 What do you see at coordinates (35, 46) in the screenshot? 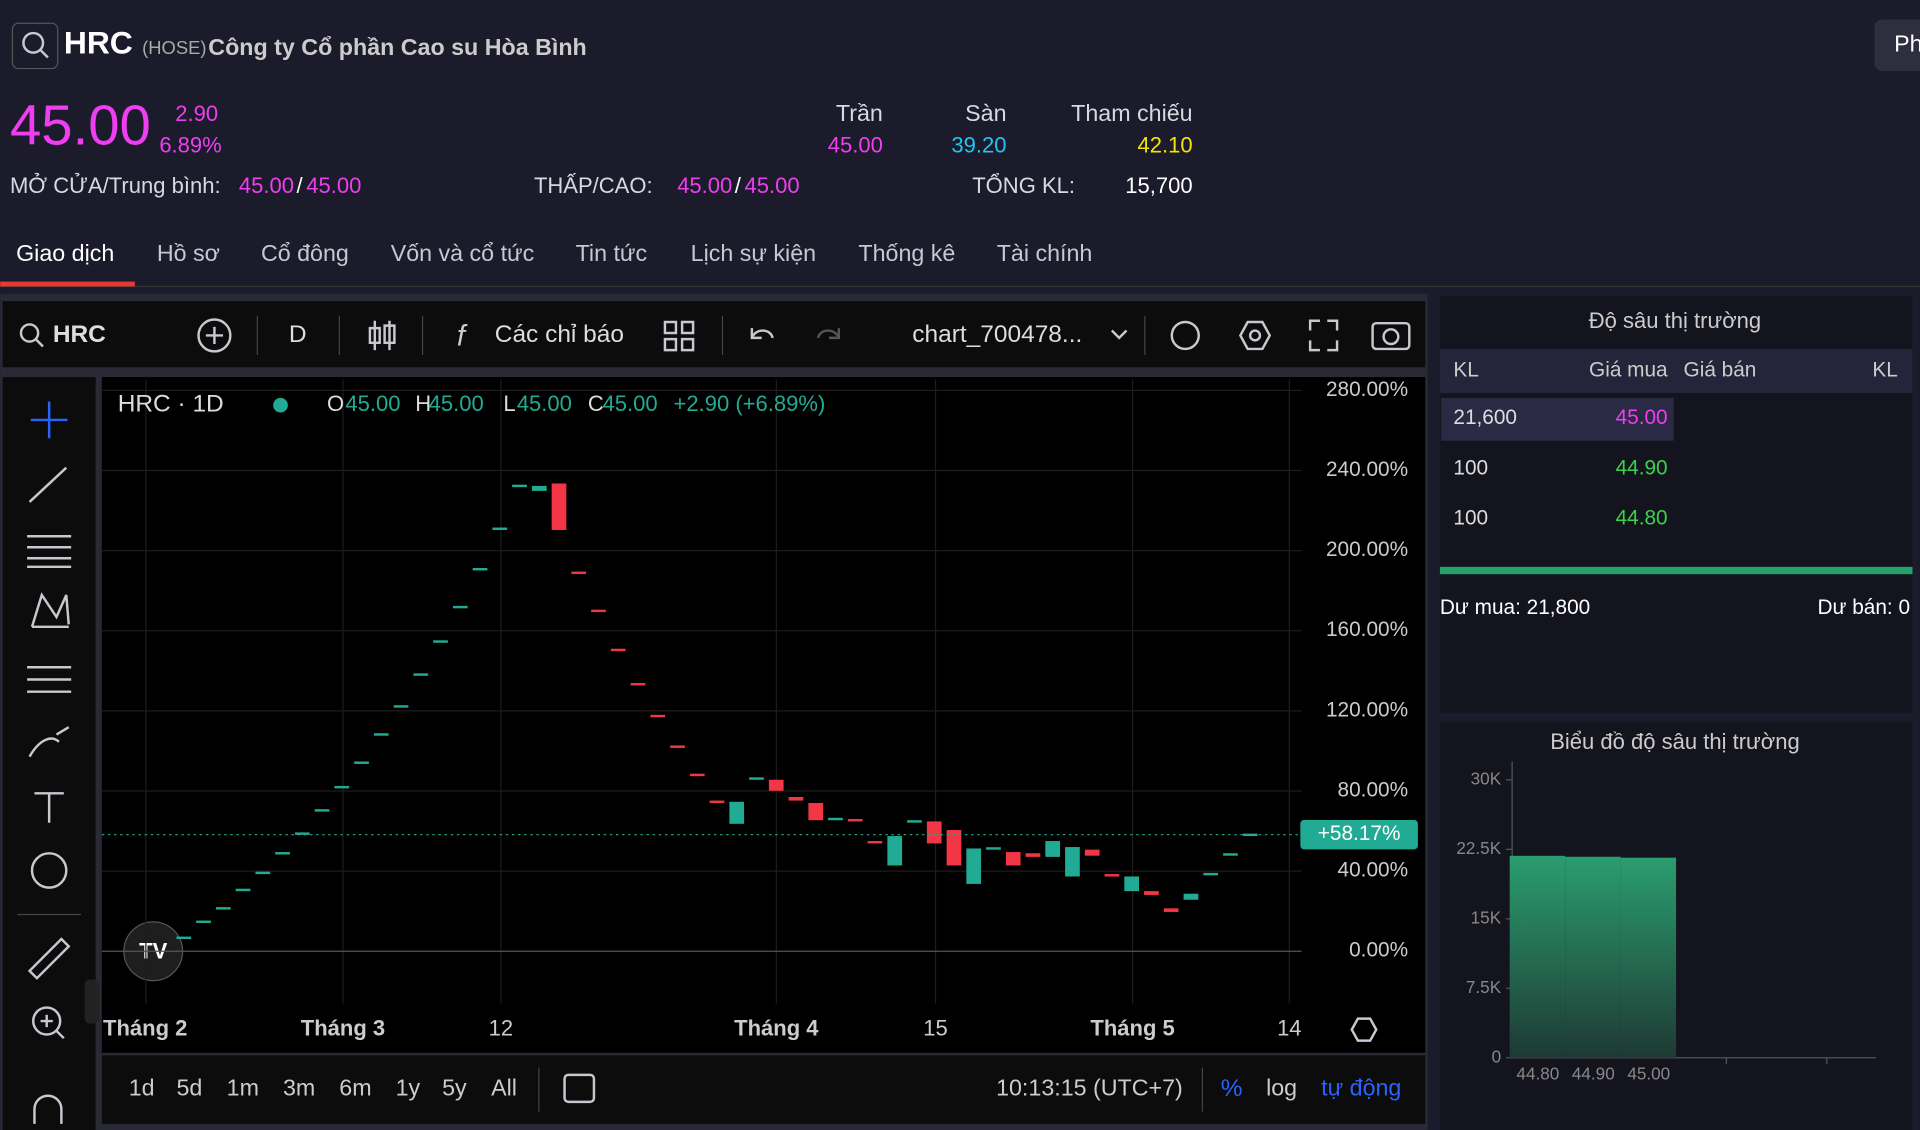
I see `search-button` at bounding box center [35, 46].